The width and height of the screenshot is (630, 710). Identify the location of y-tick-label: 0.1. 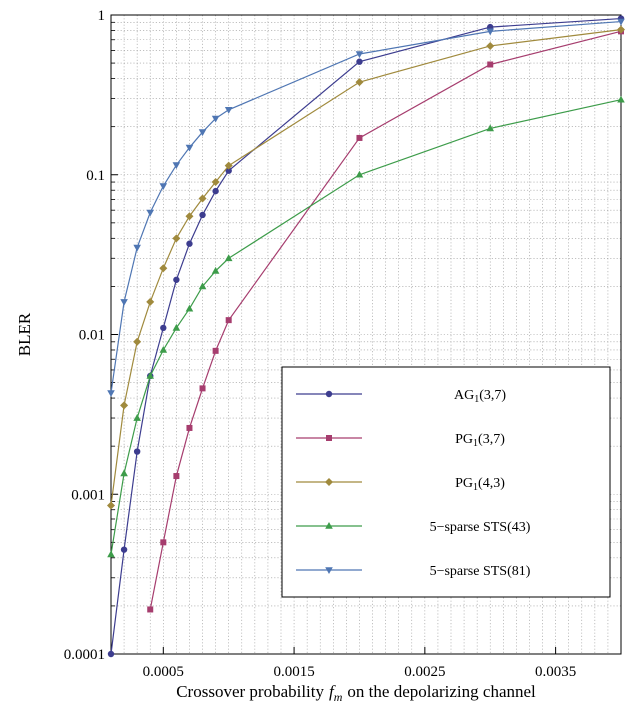
(95, 176).